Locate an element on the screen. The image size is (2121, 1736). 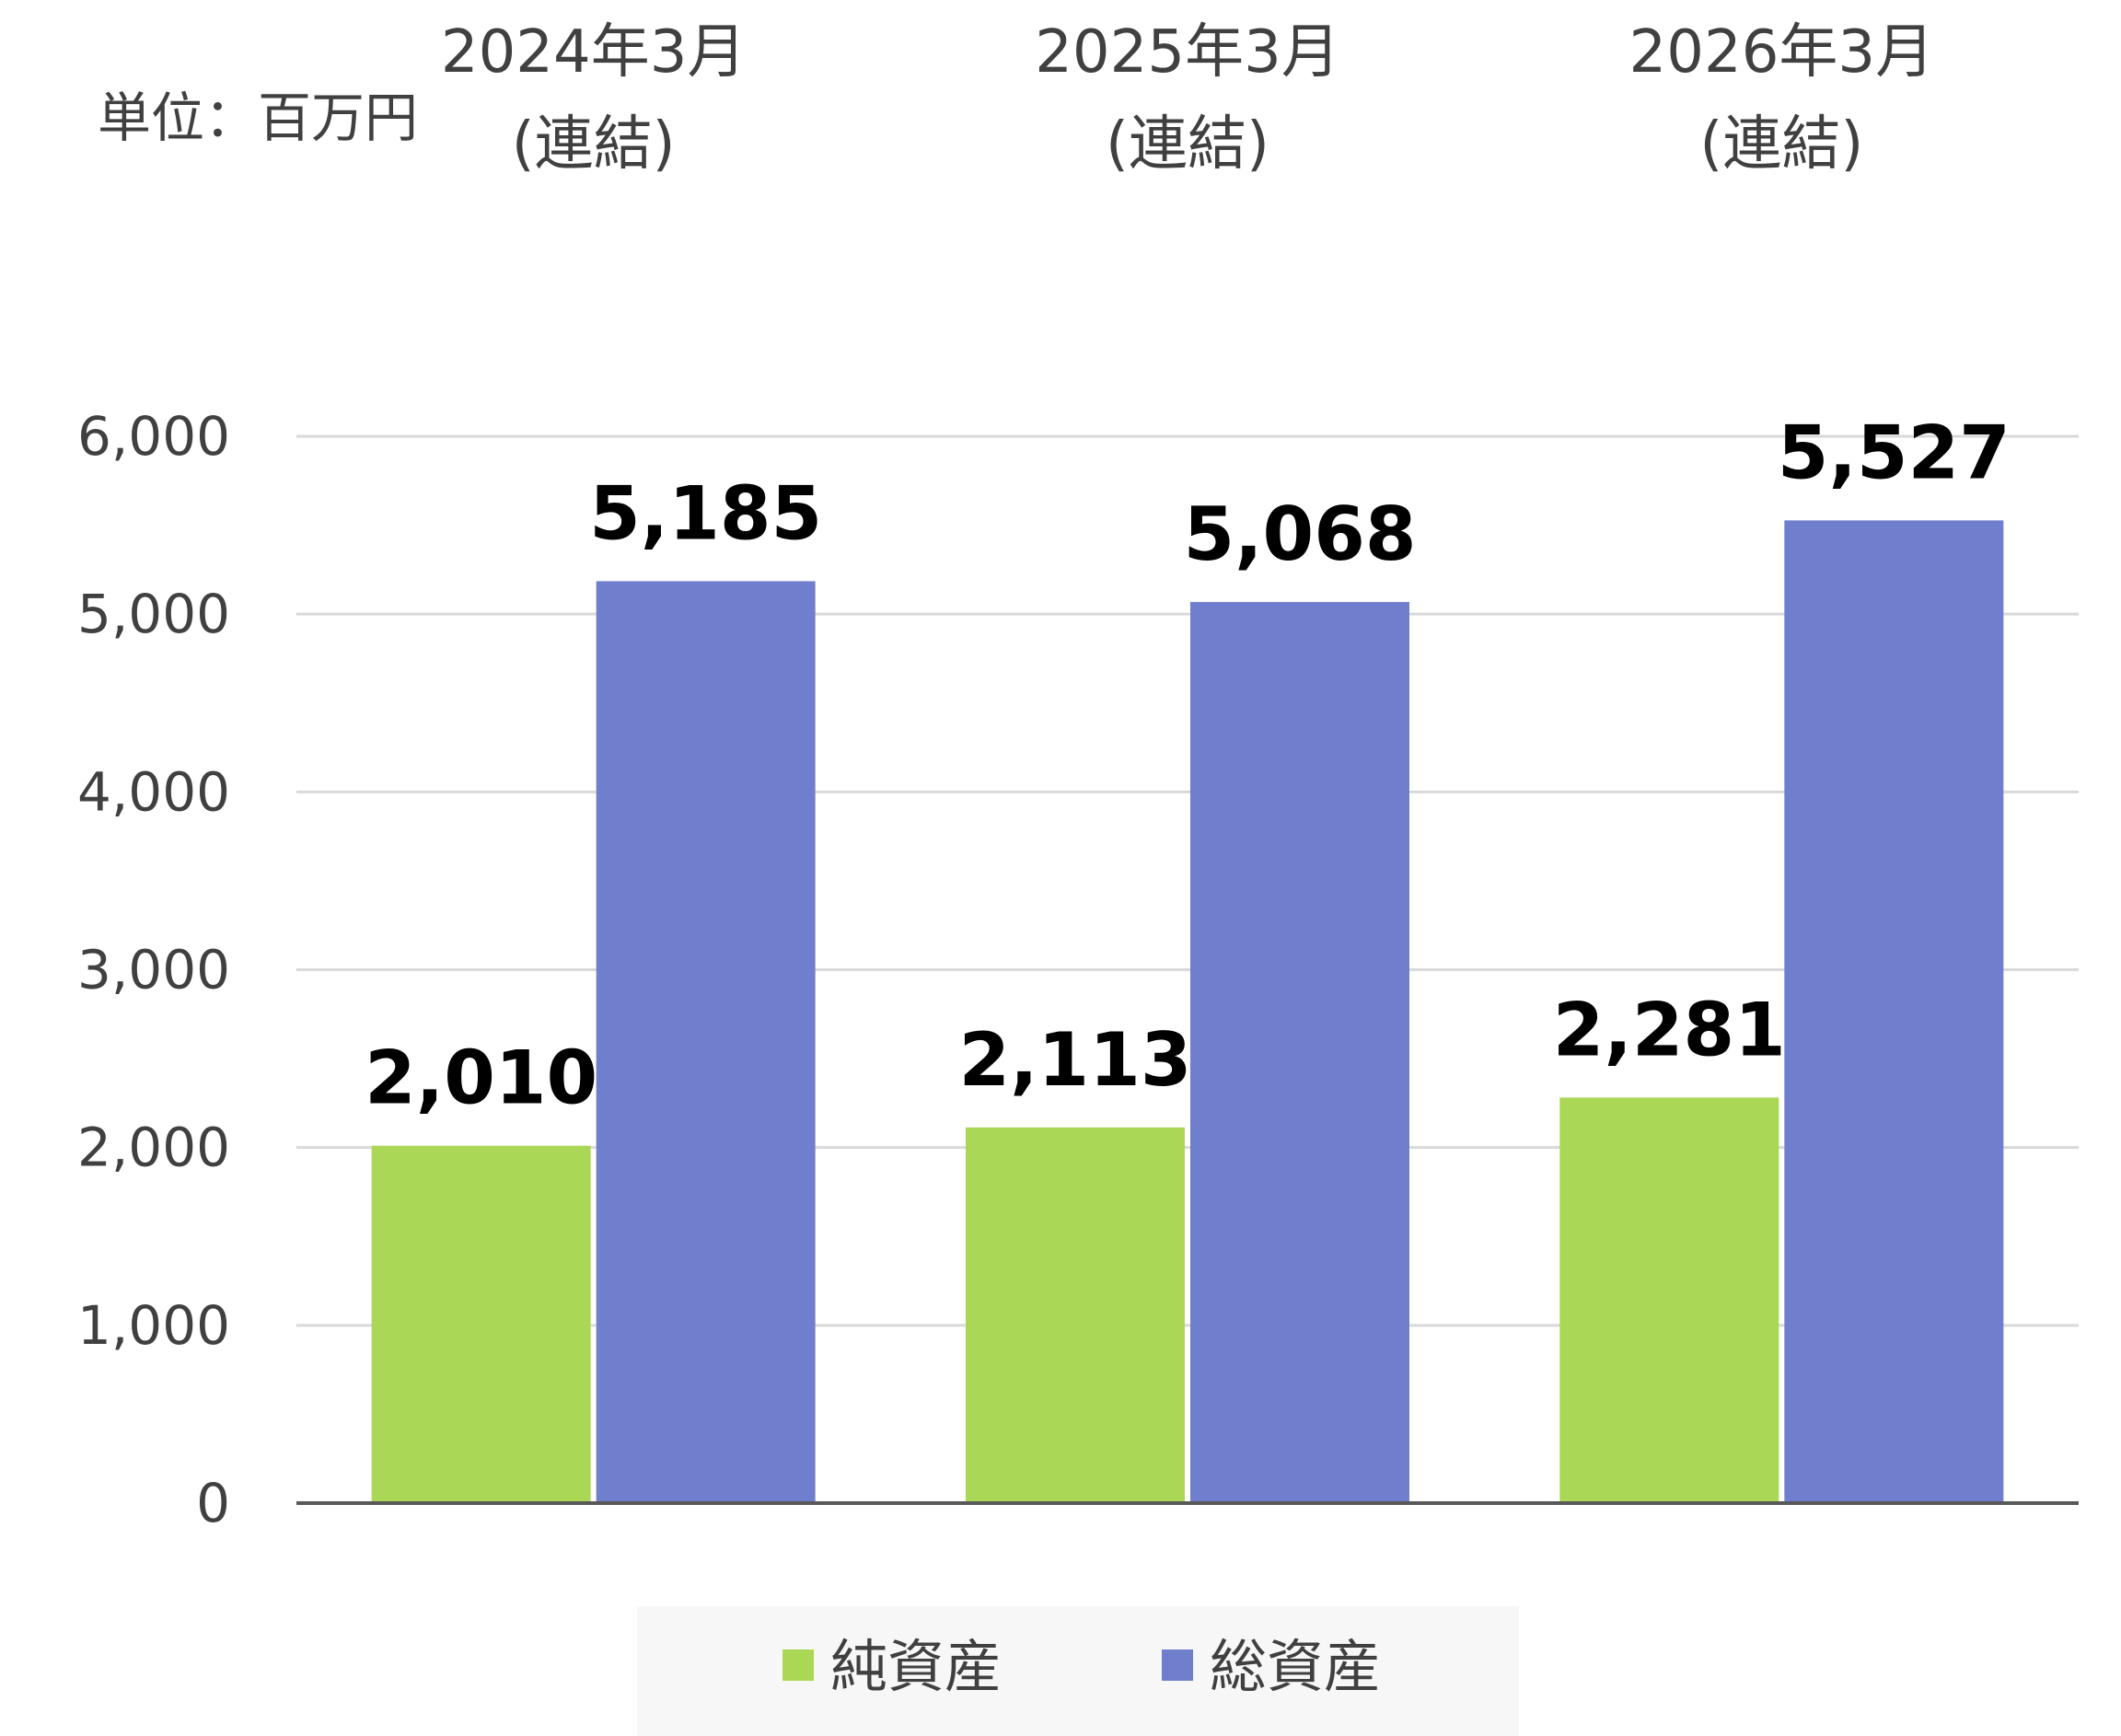
y-tick-label-6000: 6,000 is located at coordinates (153, 436).